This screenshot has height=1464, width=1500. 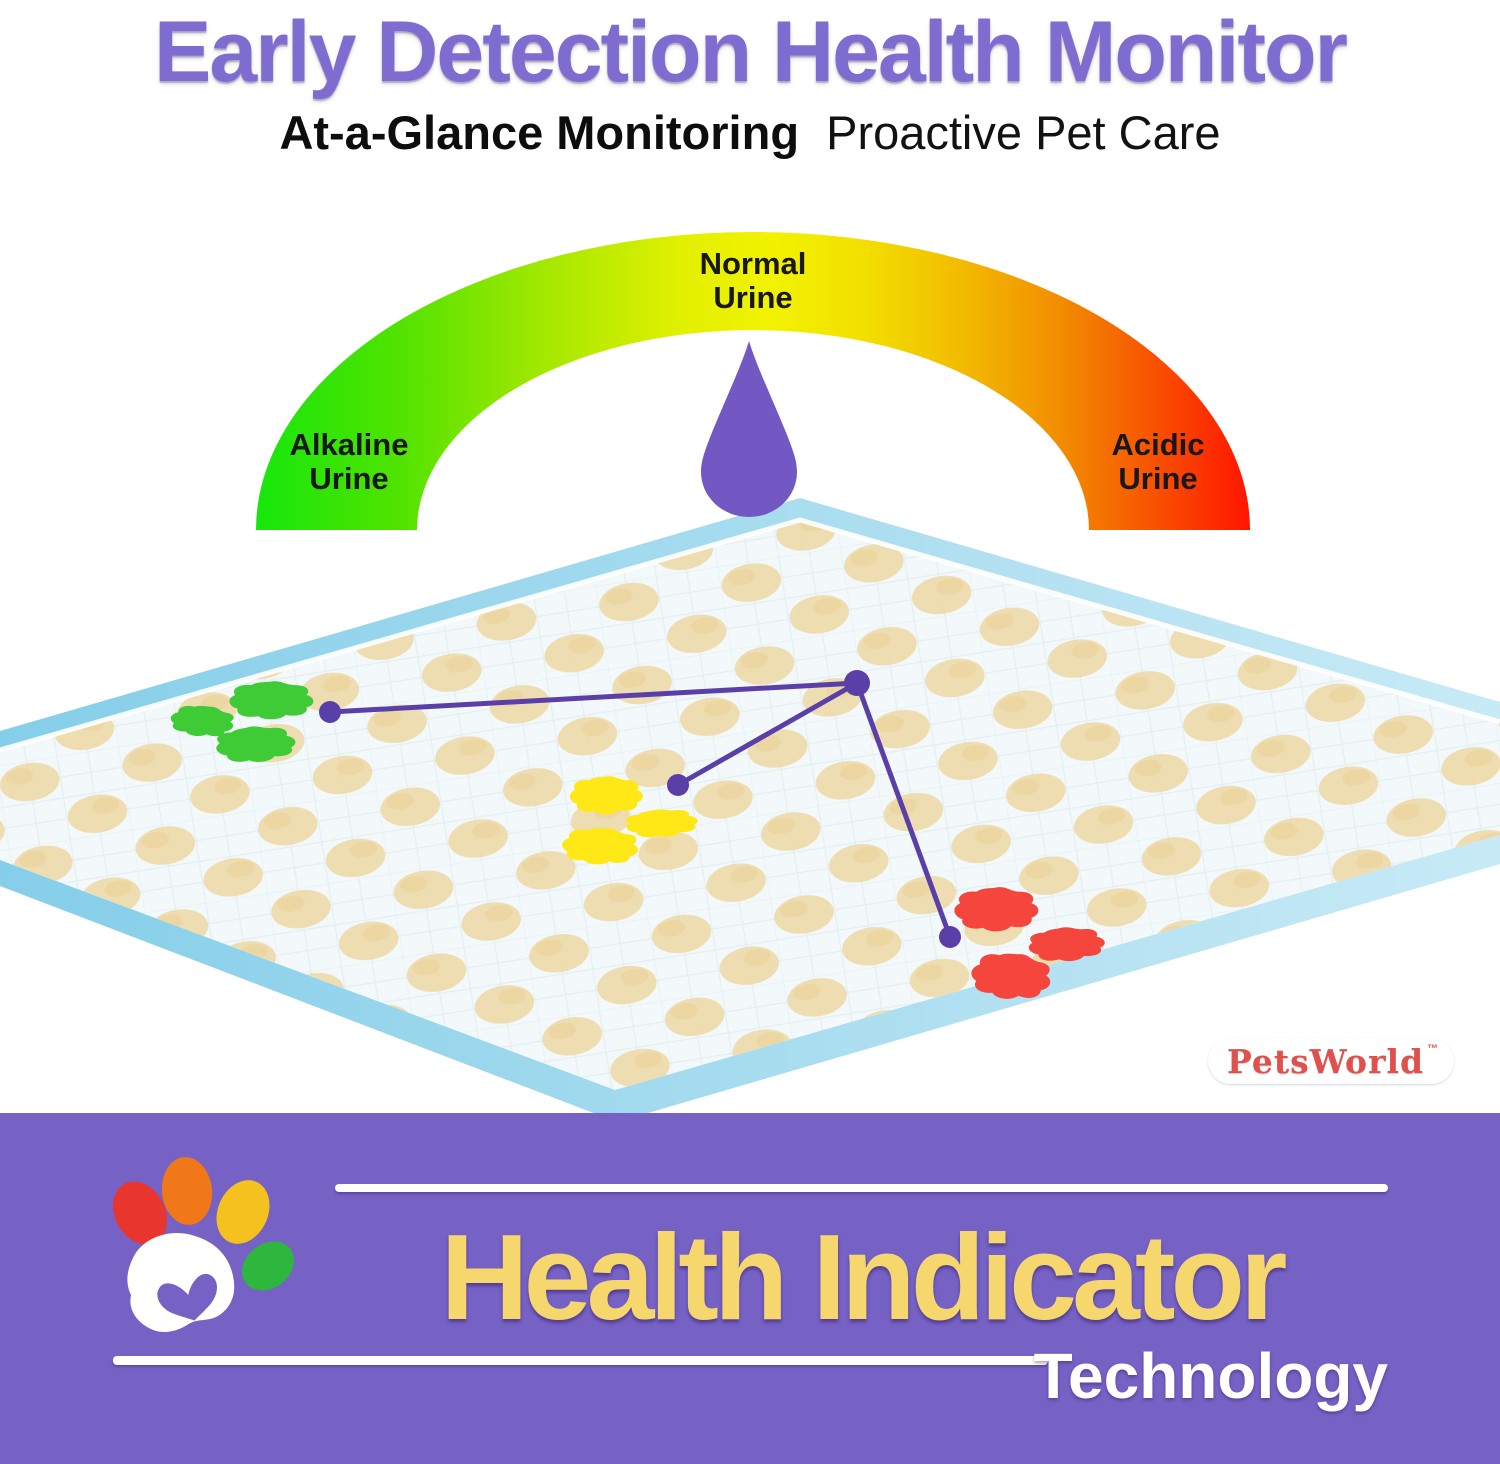 I want to click on banner-title: Health Indicator, so click(x=864, y=1277).